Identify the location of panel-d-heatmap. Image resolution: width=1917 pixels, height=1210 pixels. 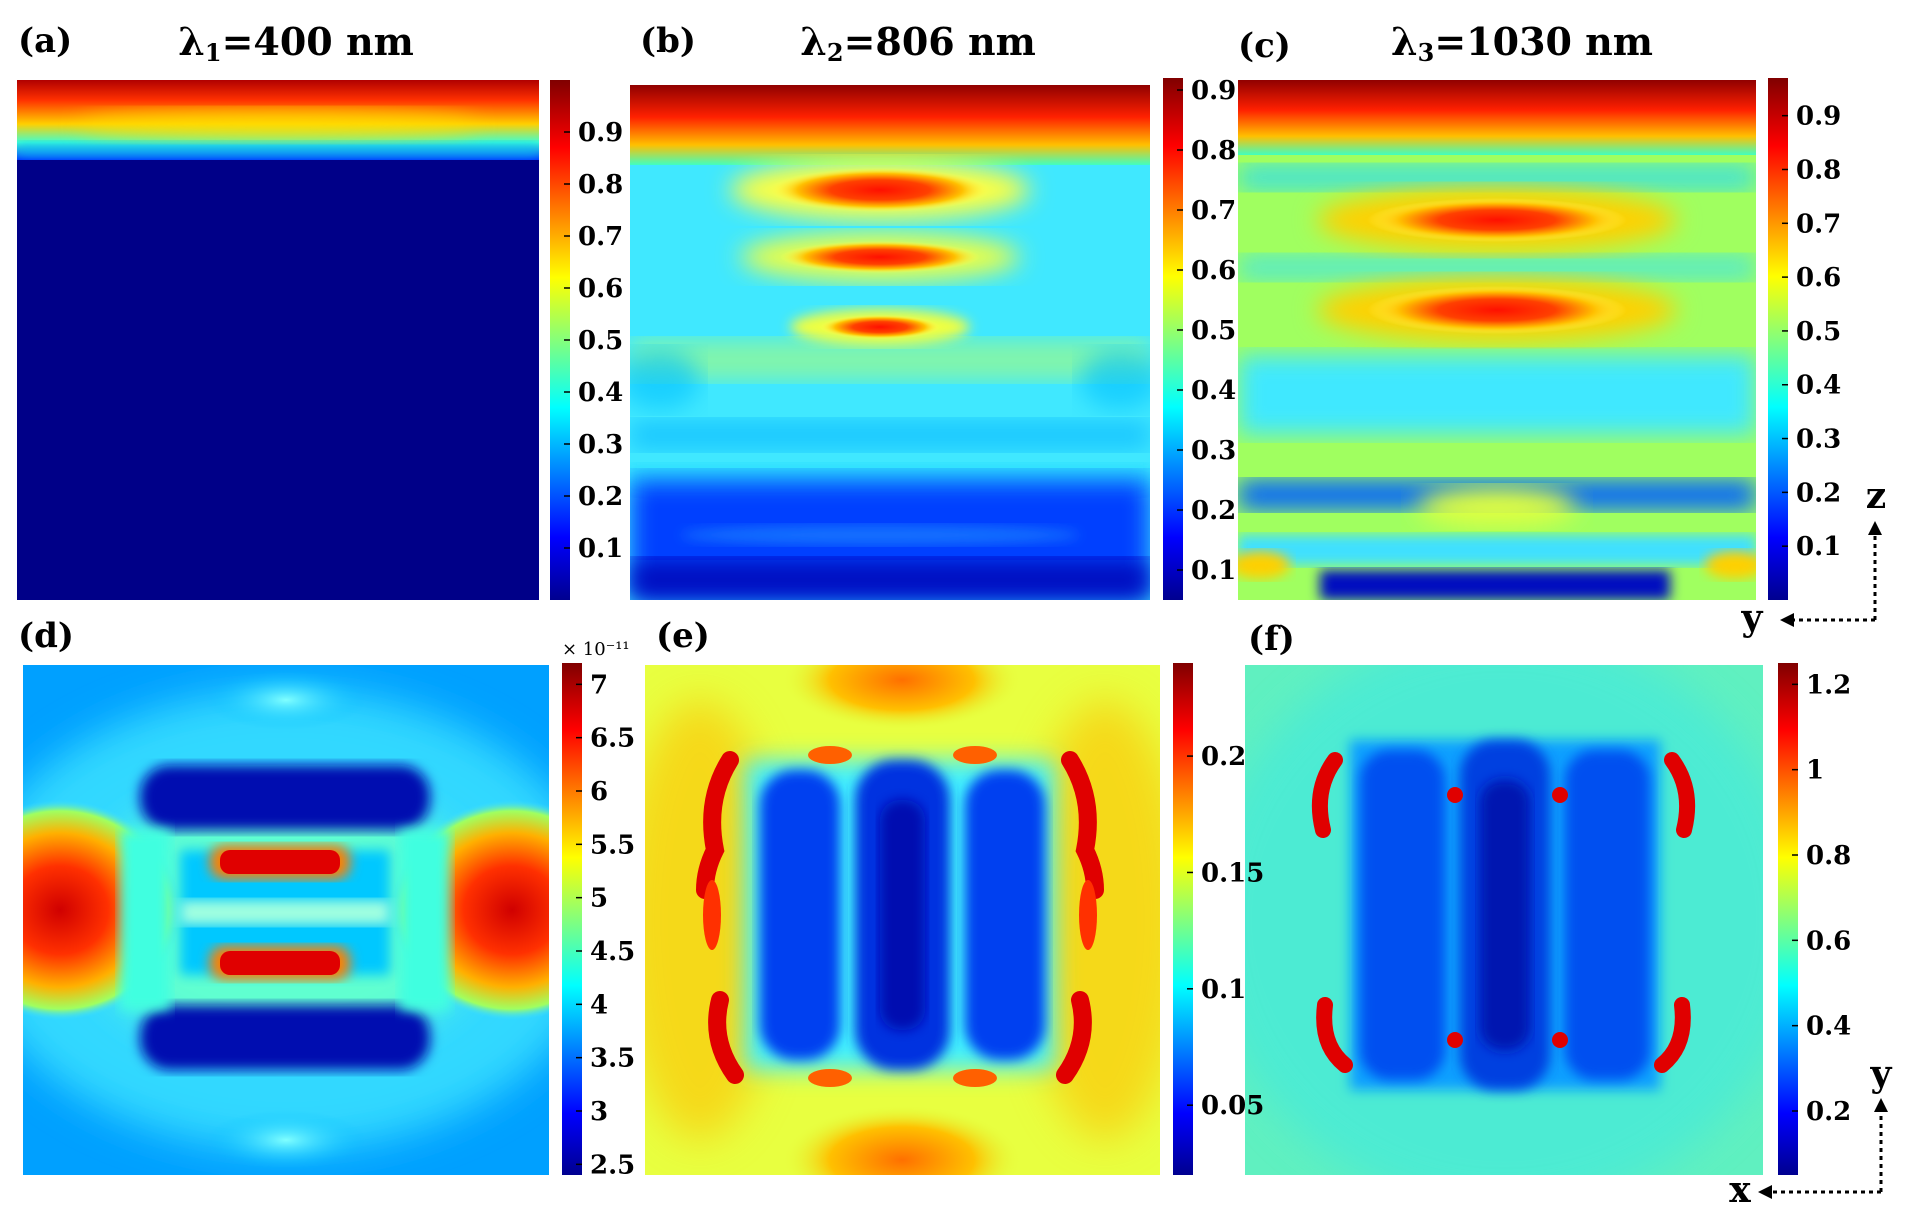
(286, 920).